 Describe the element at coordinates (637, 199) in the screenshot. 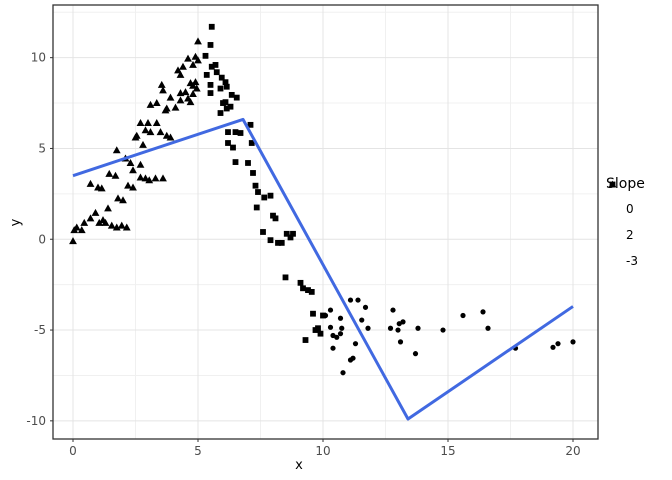

I see `legend-item-slope-0: 0` at that location.